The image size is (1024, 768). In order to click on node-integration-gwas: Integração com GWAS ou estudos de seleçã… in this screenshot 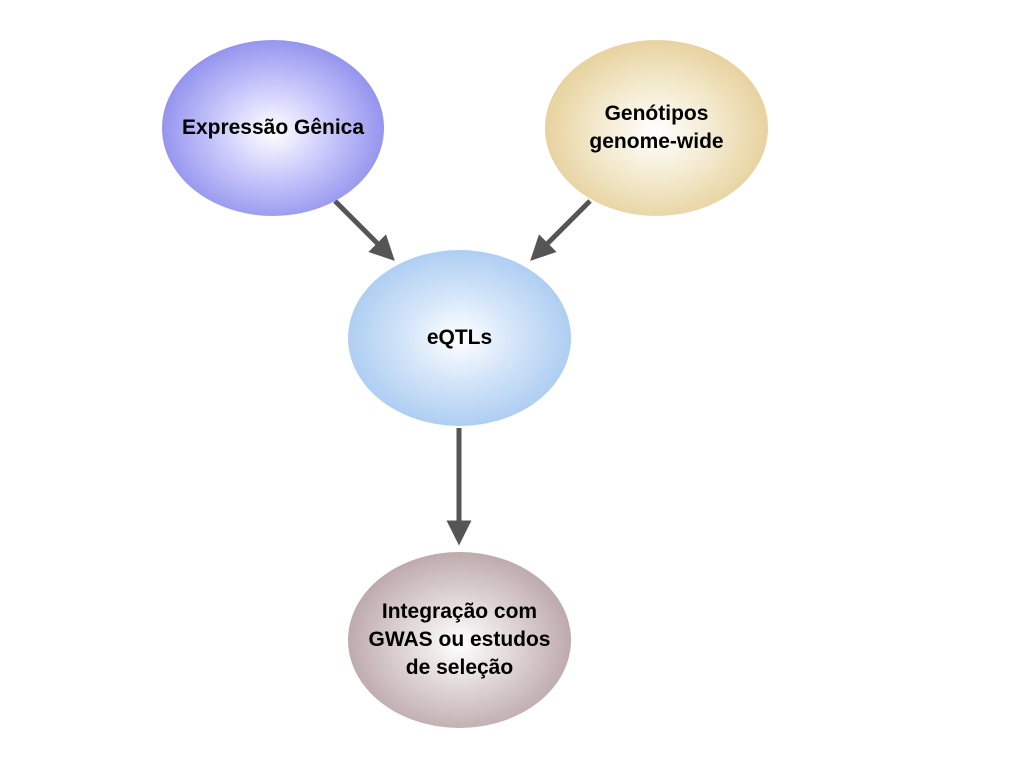, I will do `click(459, 640)`.